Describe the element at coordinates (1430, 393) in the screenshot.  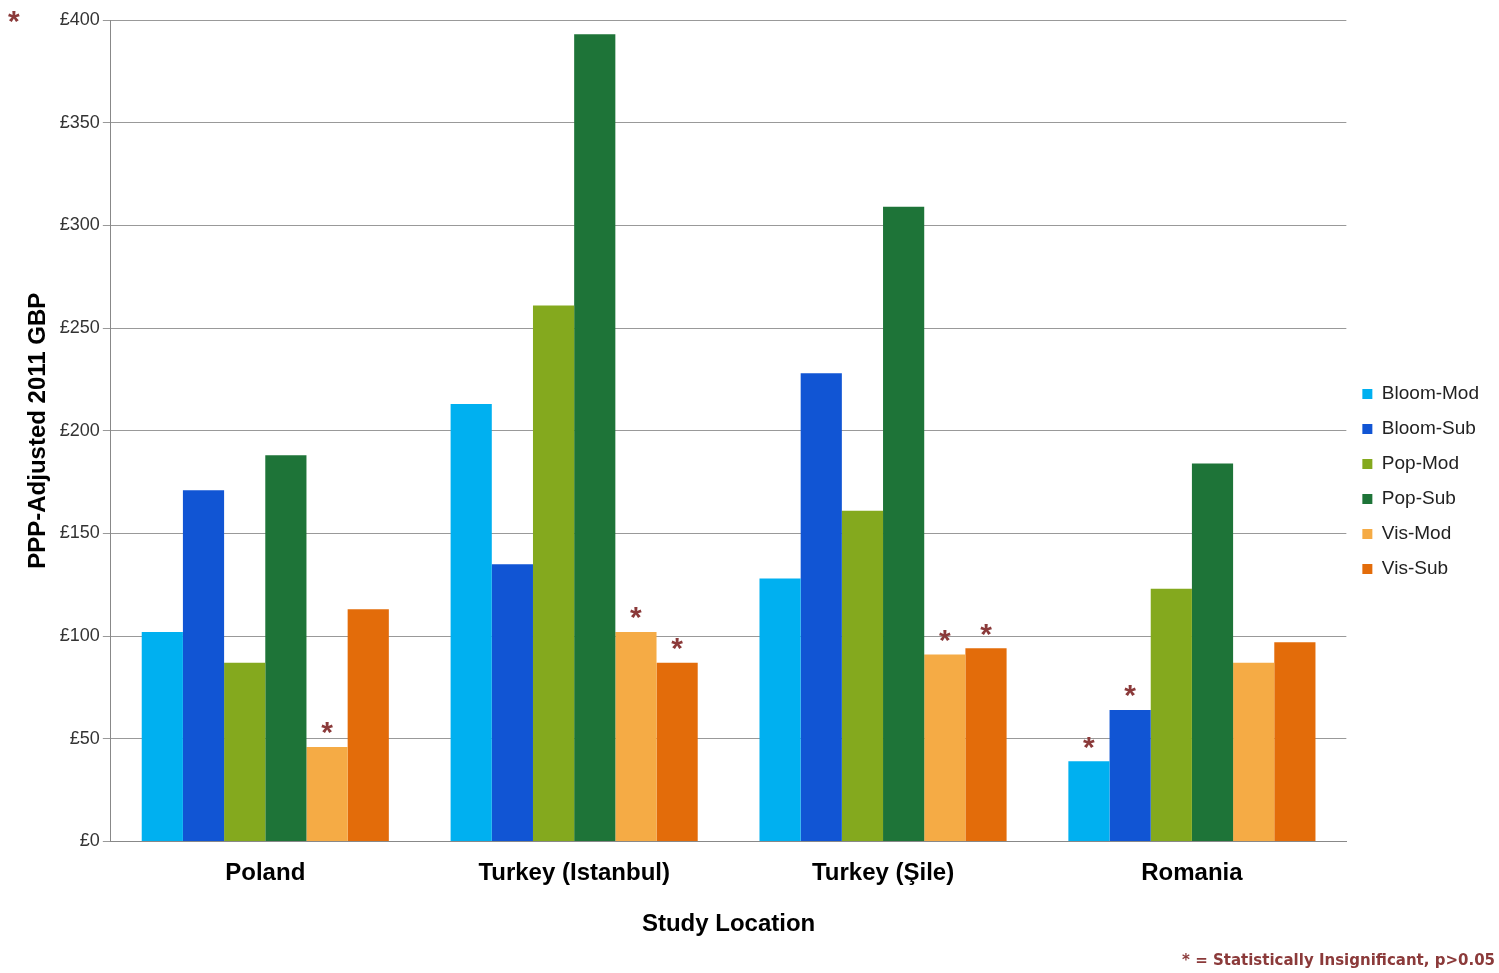
I see `legend-label: Bloom-Mod` at that location.